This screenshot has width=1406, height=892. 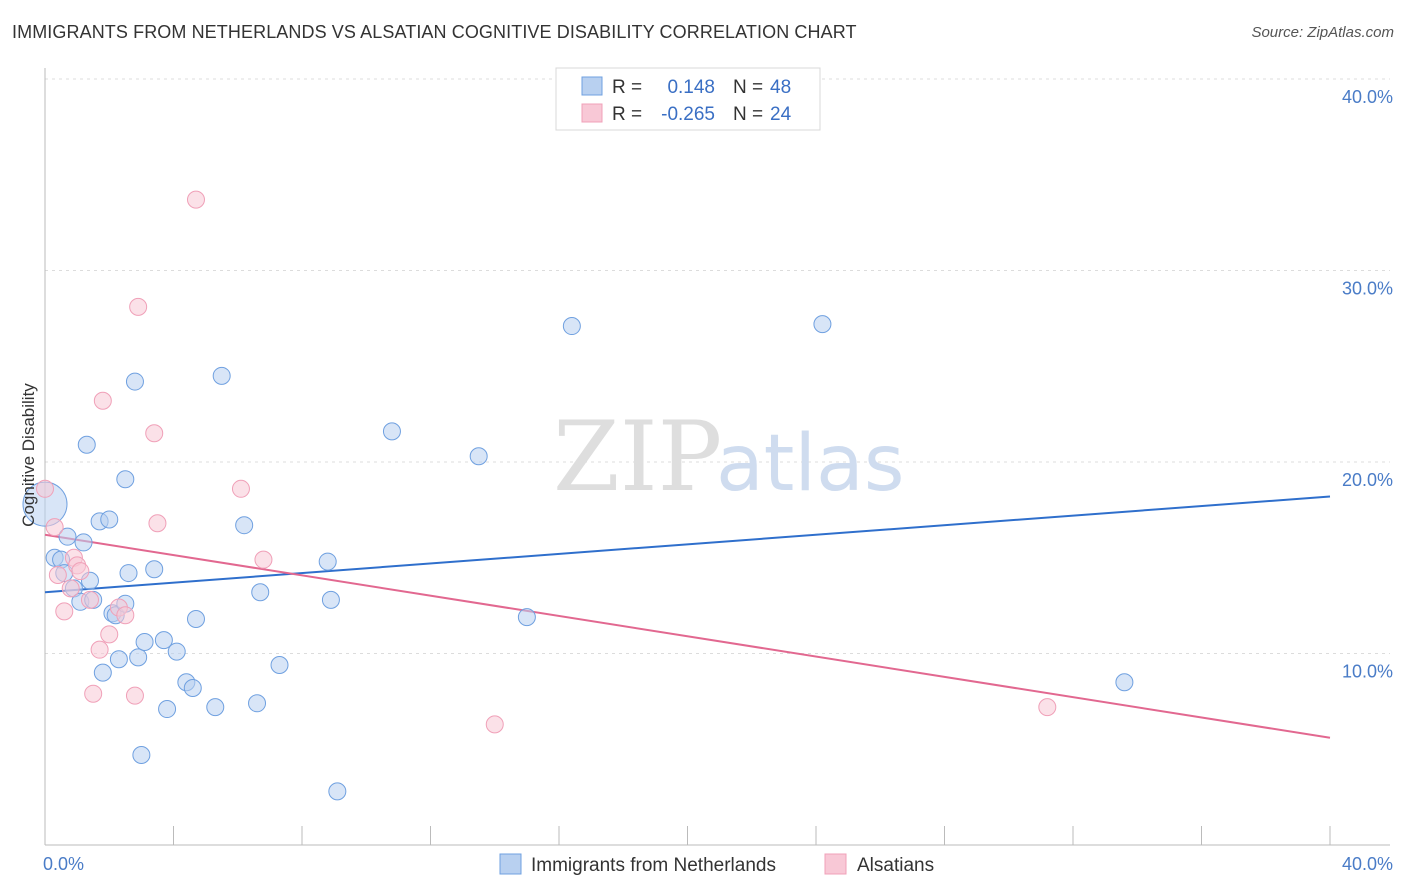 What do you see at coordinates (627, 114) in the screenshot?
I see `legend-r-label-2: R =` at bounding box center [627, 114].